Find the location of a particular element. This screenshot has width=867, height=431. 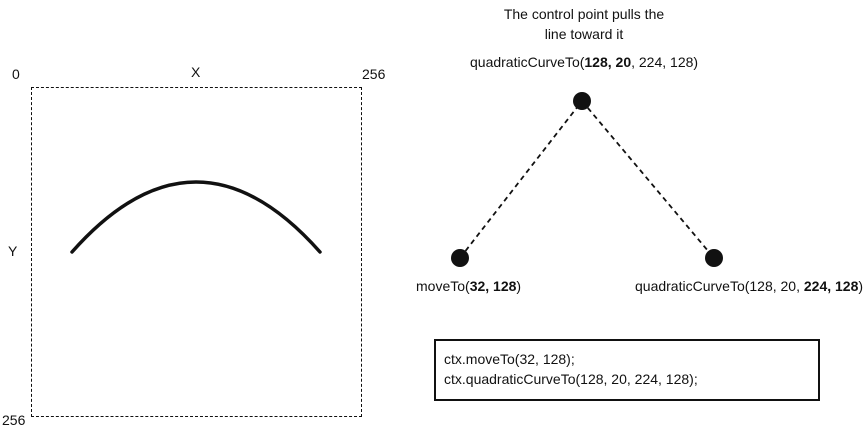

end-point-dot is located at coordinates (714, 258).